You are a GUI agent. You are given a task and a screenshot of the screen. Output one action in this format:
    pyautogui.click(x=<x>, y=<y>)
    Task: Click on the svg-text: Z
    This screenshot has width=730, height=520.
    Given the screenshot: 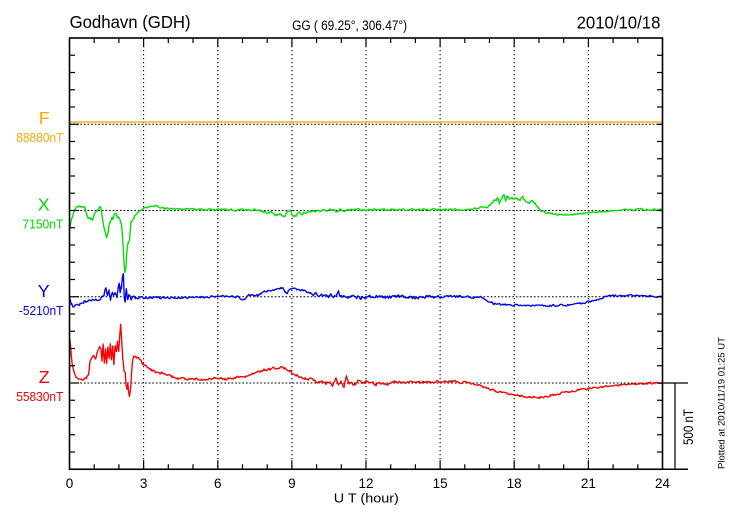 What is the action you would take?
    pyautogui.click(x=44, y=377)
    